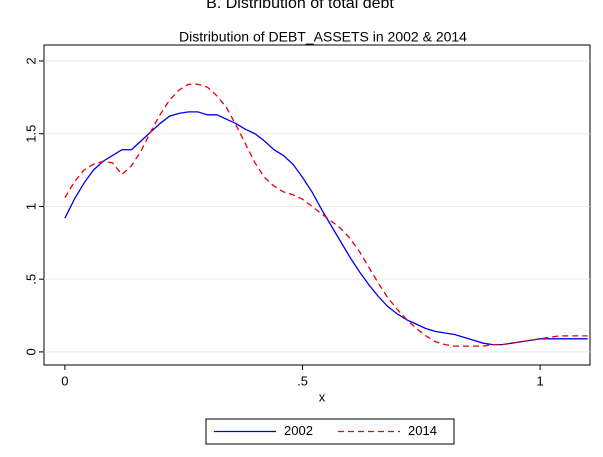 This screenshot has width=603, height=457. Describe the element at coordinates (30, 279) in the screenshot. I see `y-tick-label: .5` at that location.